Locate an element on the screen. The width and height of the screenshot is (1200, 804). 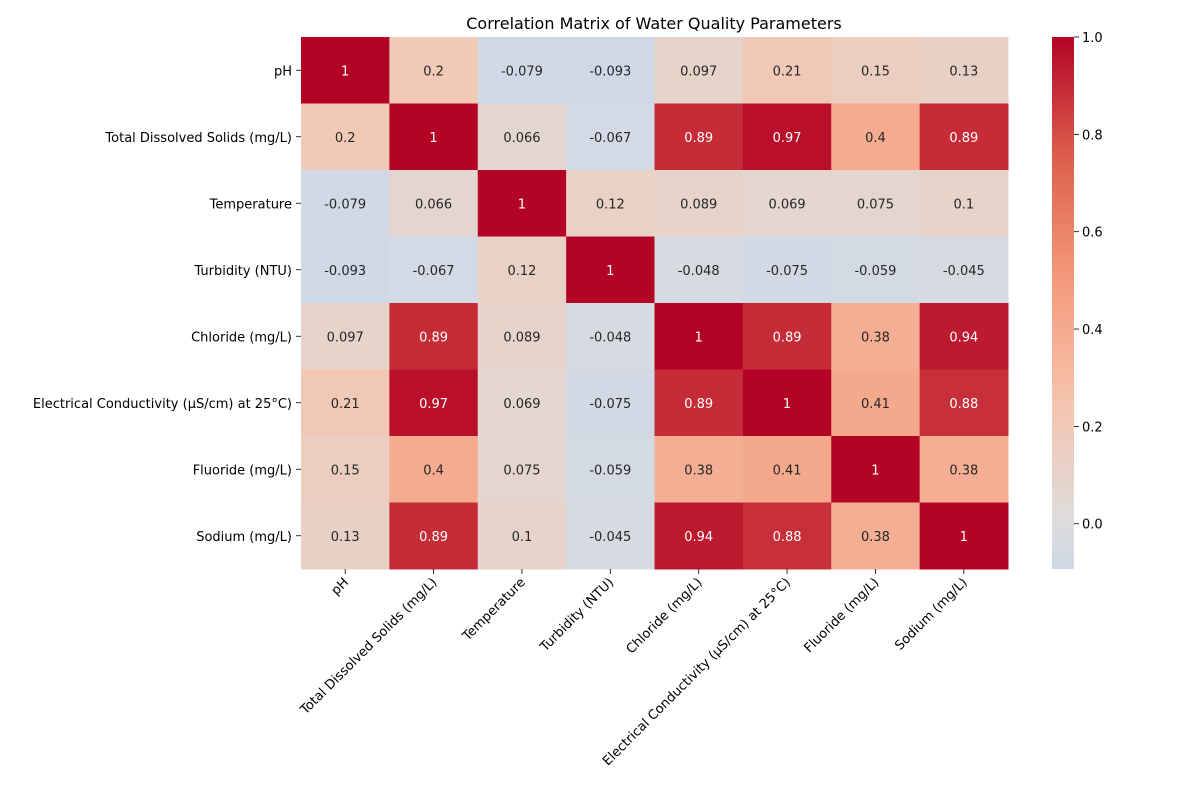
cell-value-label: -0.079 is located at coordinates (345, 204).